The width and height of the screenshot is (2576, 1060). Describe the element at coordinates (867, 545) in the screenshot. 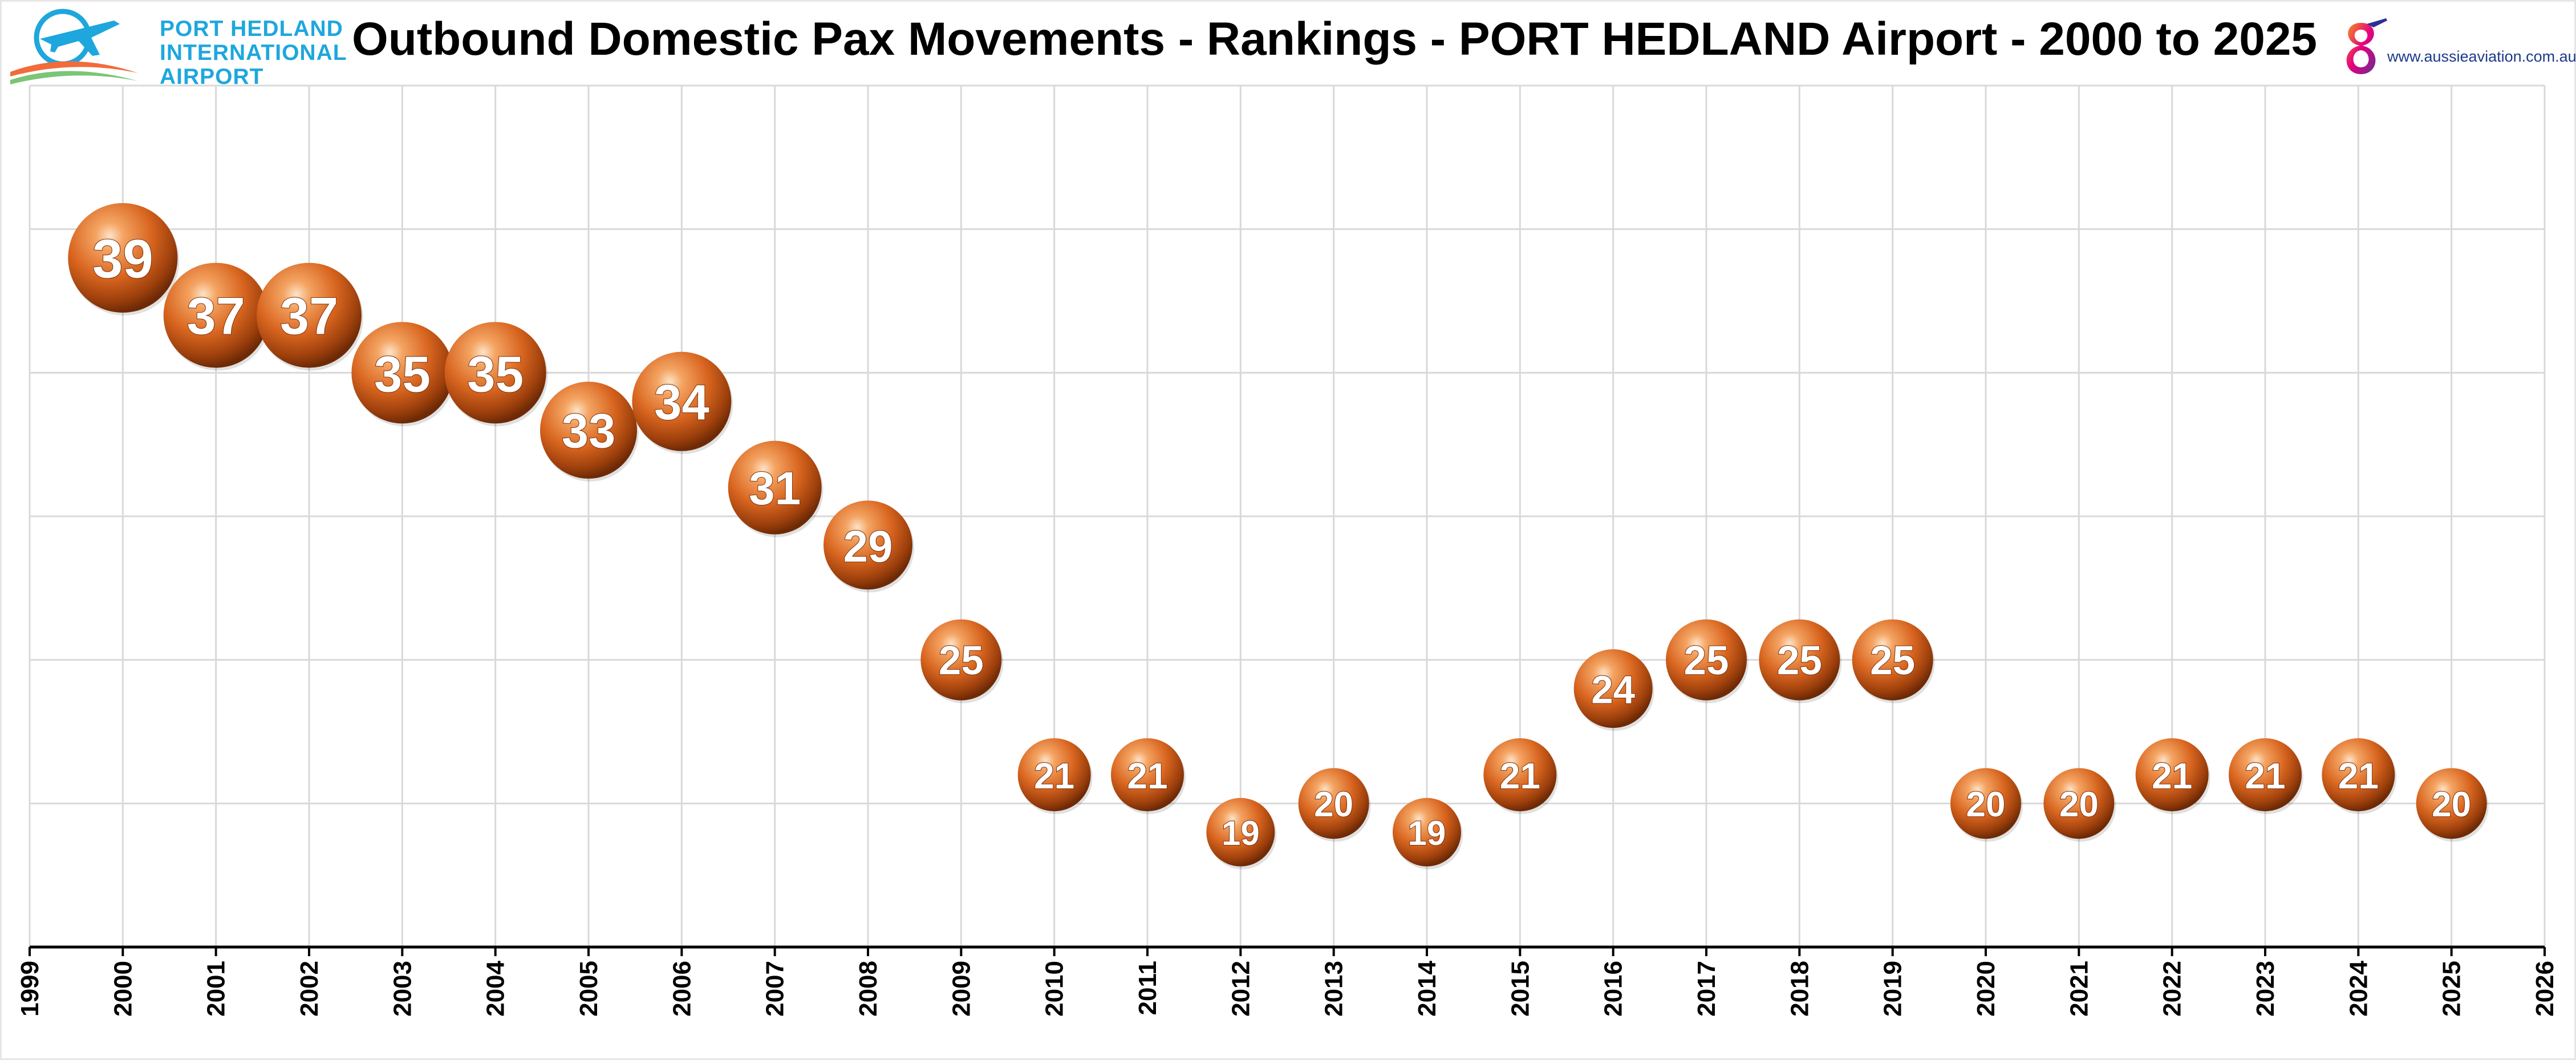

I see `point-marker-2008` at that location.